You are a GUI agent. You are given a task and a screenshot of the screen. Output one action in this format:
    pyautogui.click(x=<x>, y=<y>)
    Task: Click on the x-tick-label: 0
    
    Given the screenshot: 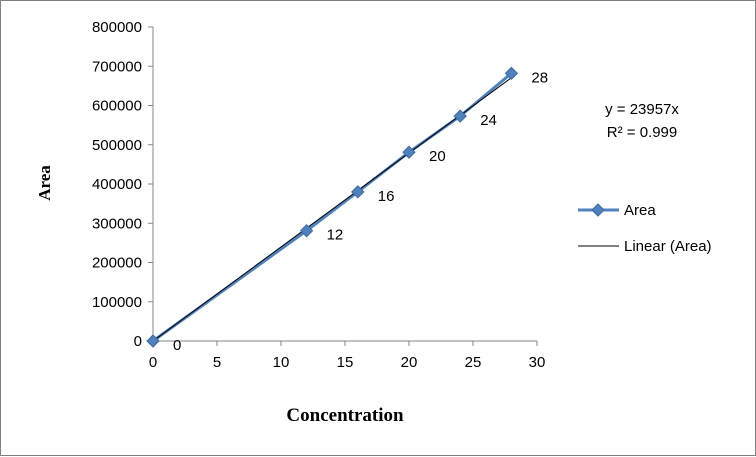 What is the action you would take?
    pyautogui.click(x=153, y=362)
    